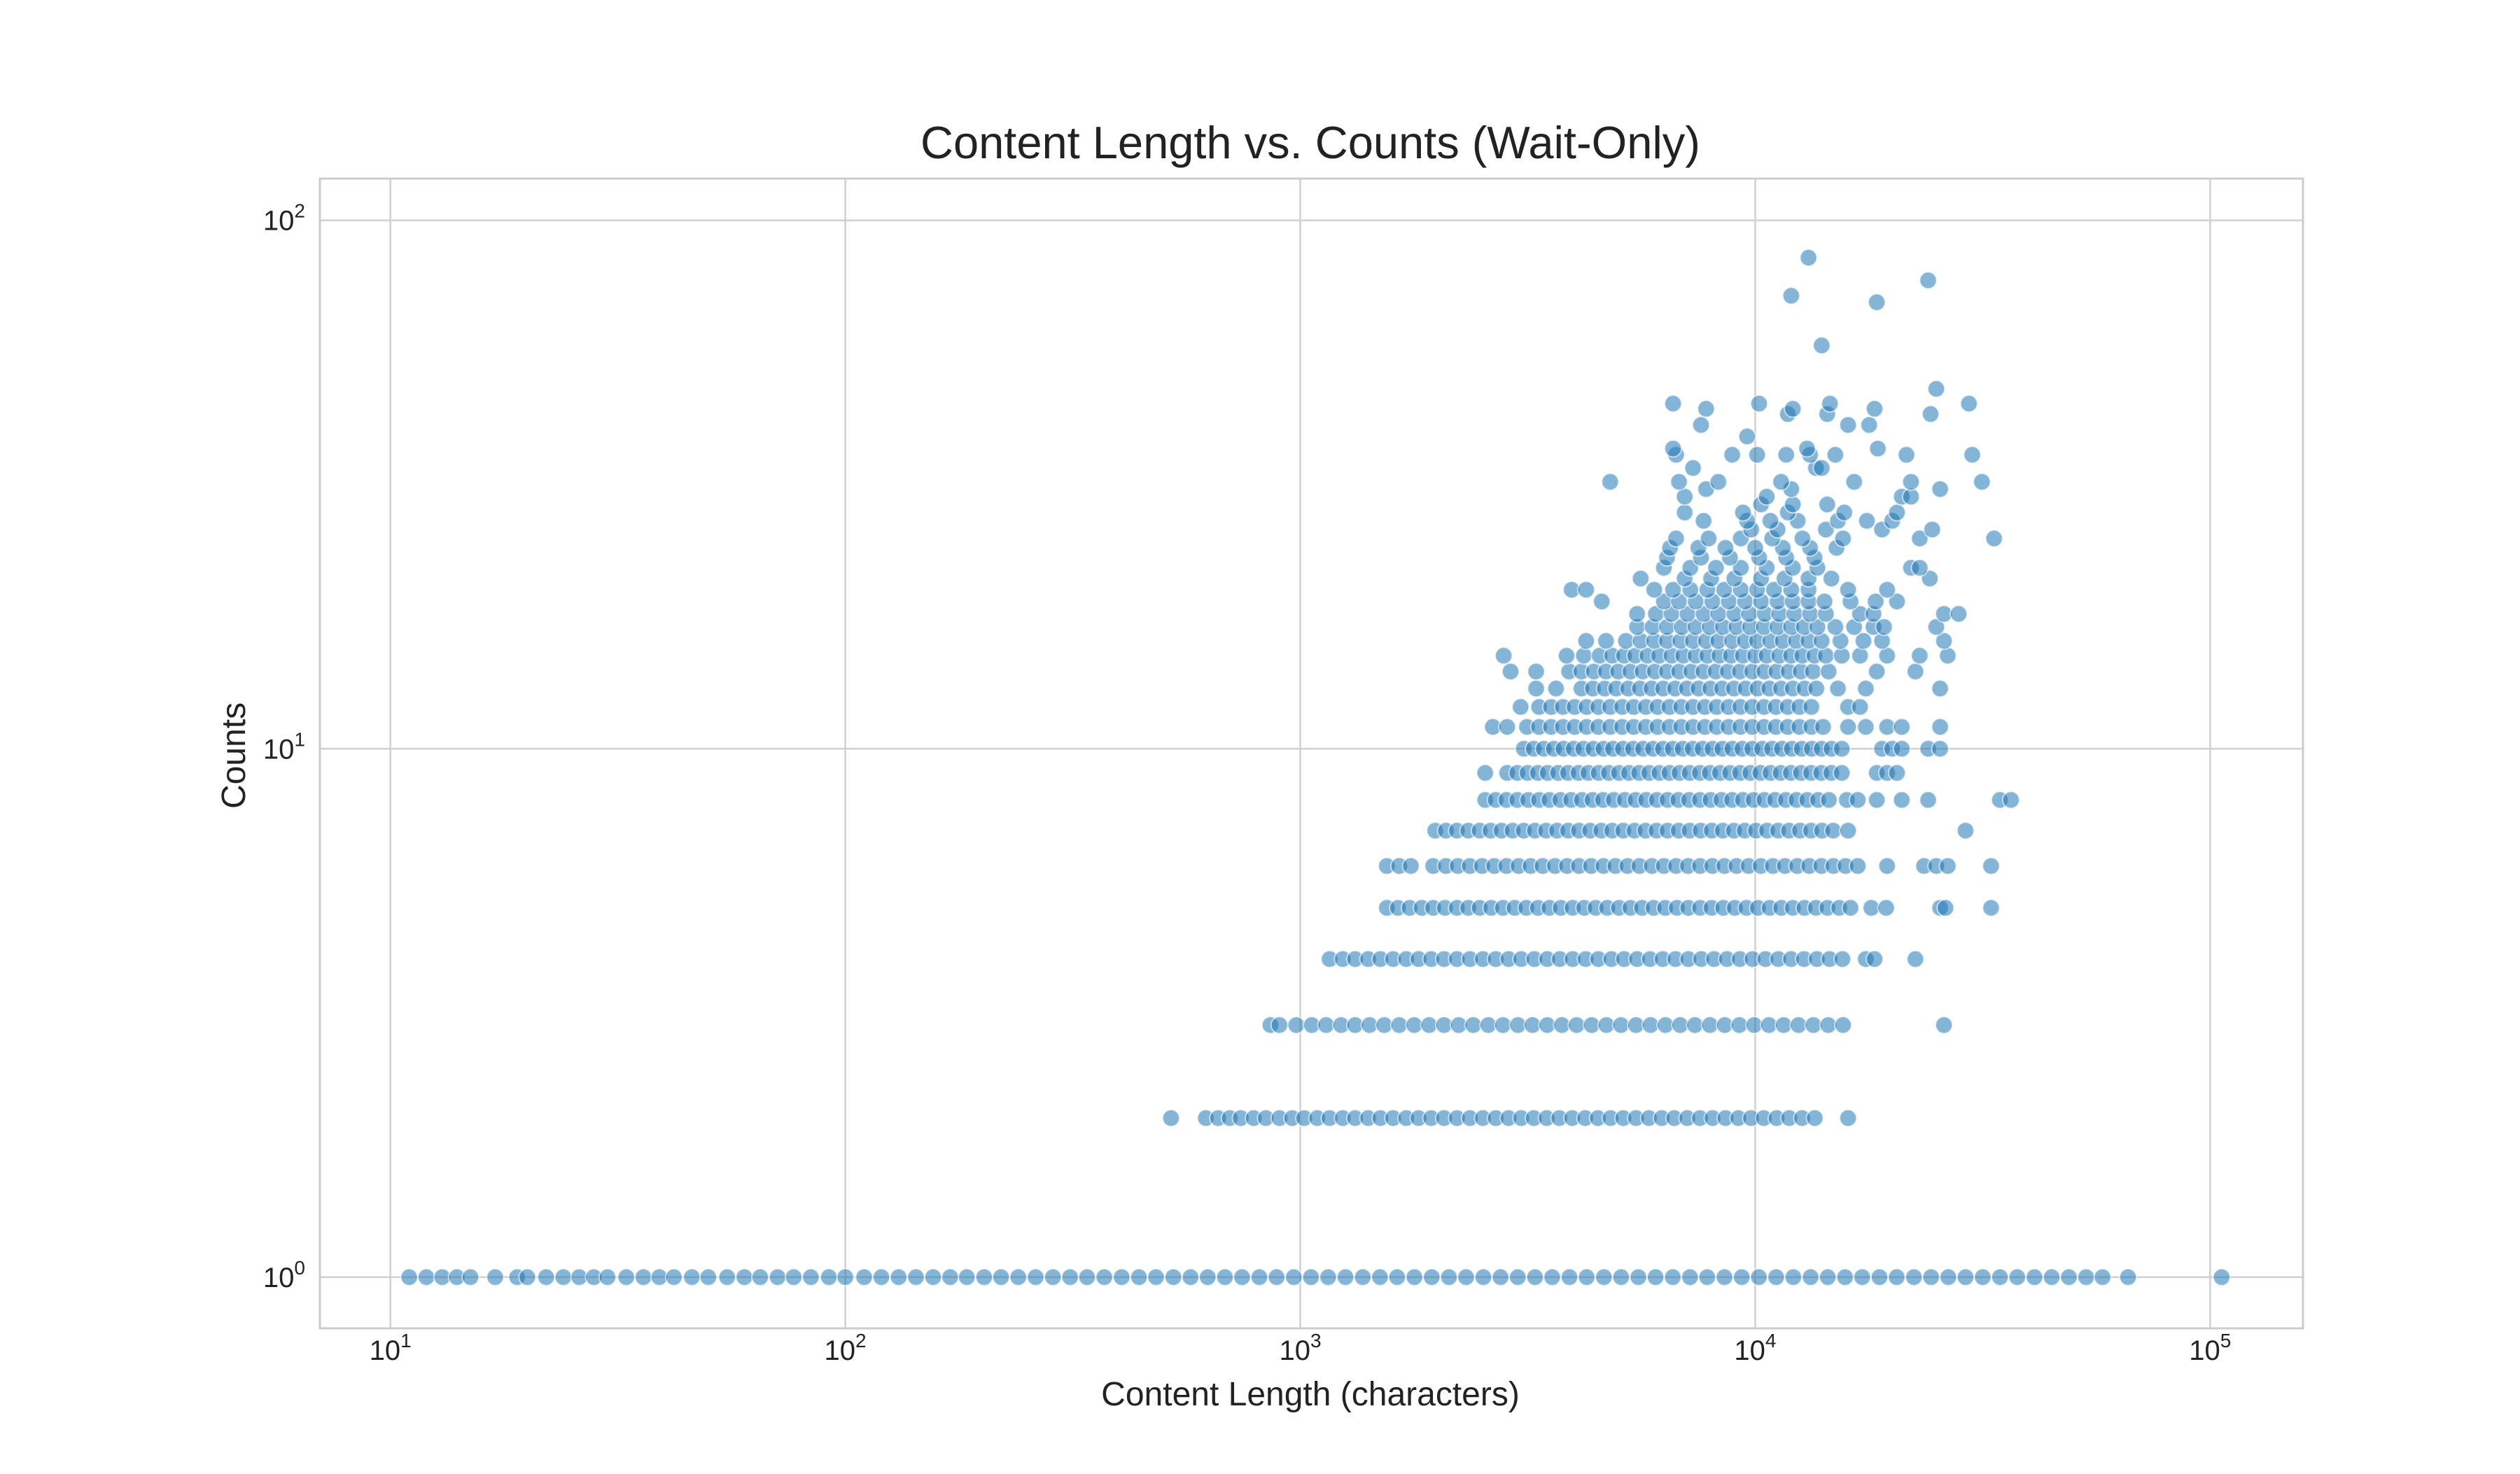 This screenshot has width=2520, height=1474. What do you see at coordinates (1771, 1340) in the screenshot?
I see `x-tick-exponent: 4` at bounding box center [1771, 1340].